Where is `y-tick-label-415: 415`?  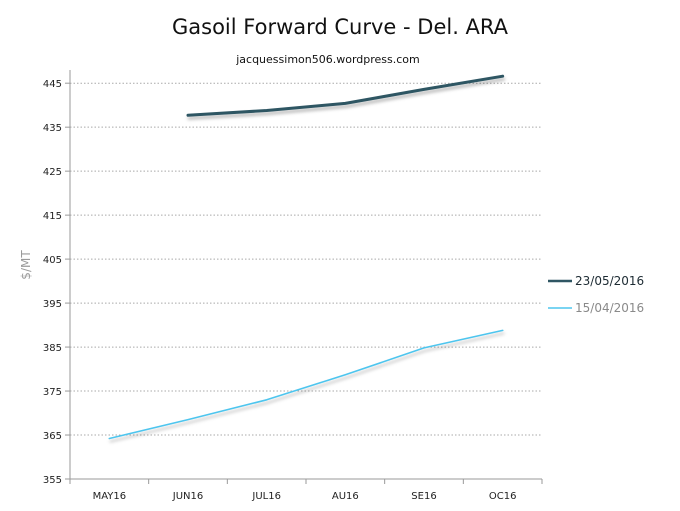 y-tick-label-415: 415 is located at coordinates (52, 216).